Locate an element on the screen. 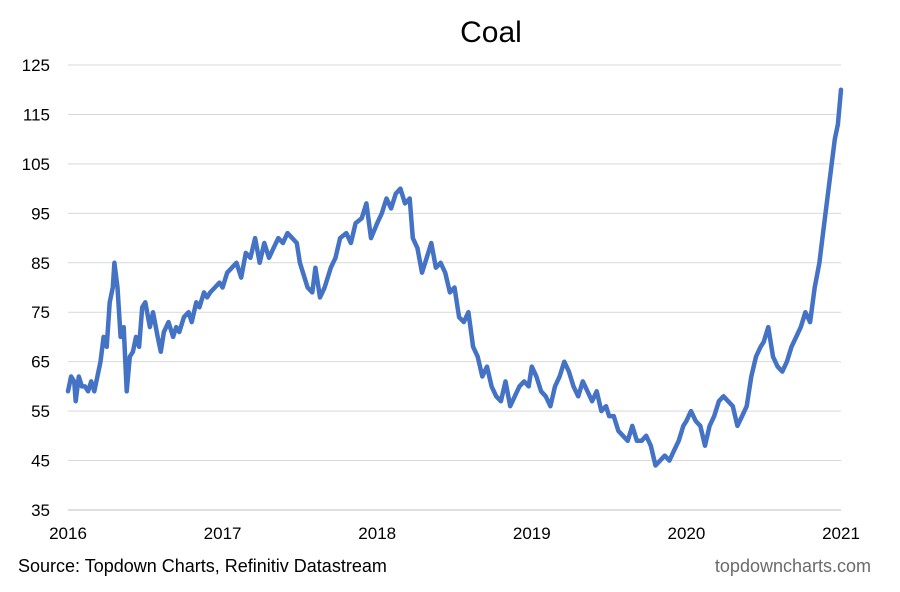 This screenshot has width=900, height=592. y-tick-label-45: 45 is located at coordinates (40, 461).